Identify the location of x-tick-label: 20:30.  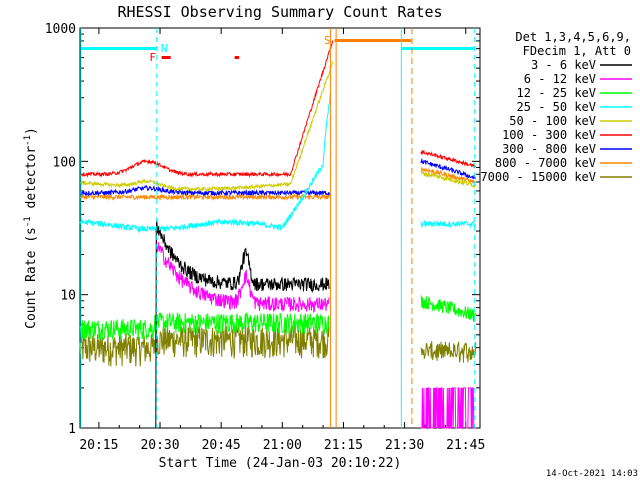
(159, 445).